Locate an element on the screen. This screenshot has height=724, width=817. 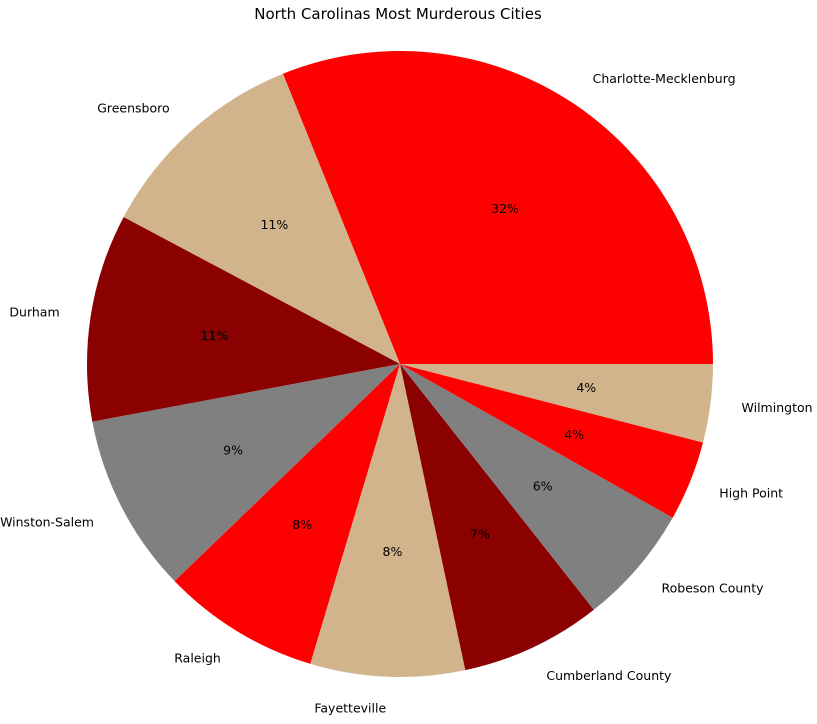
pie-category-label-cumberland-county: Cumberland County is located at coordinates (609, 675).